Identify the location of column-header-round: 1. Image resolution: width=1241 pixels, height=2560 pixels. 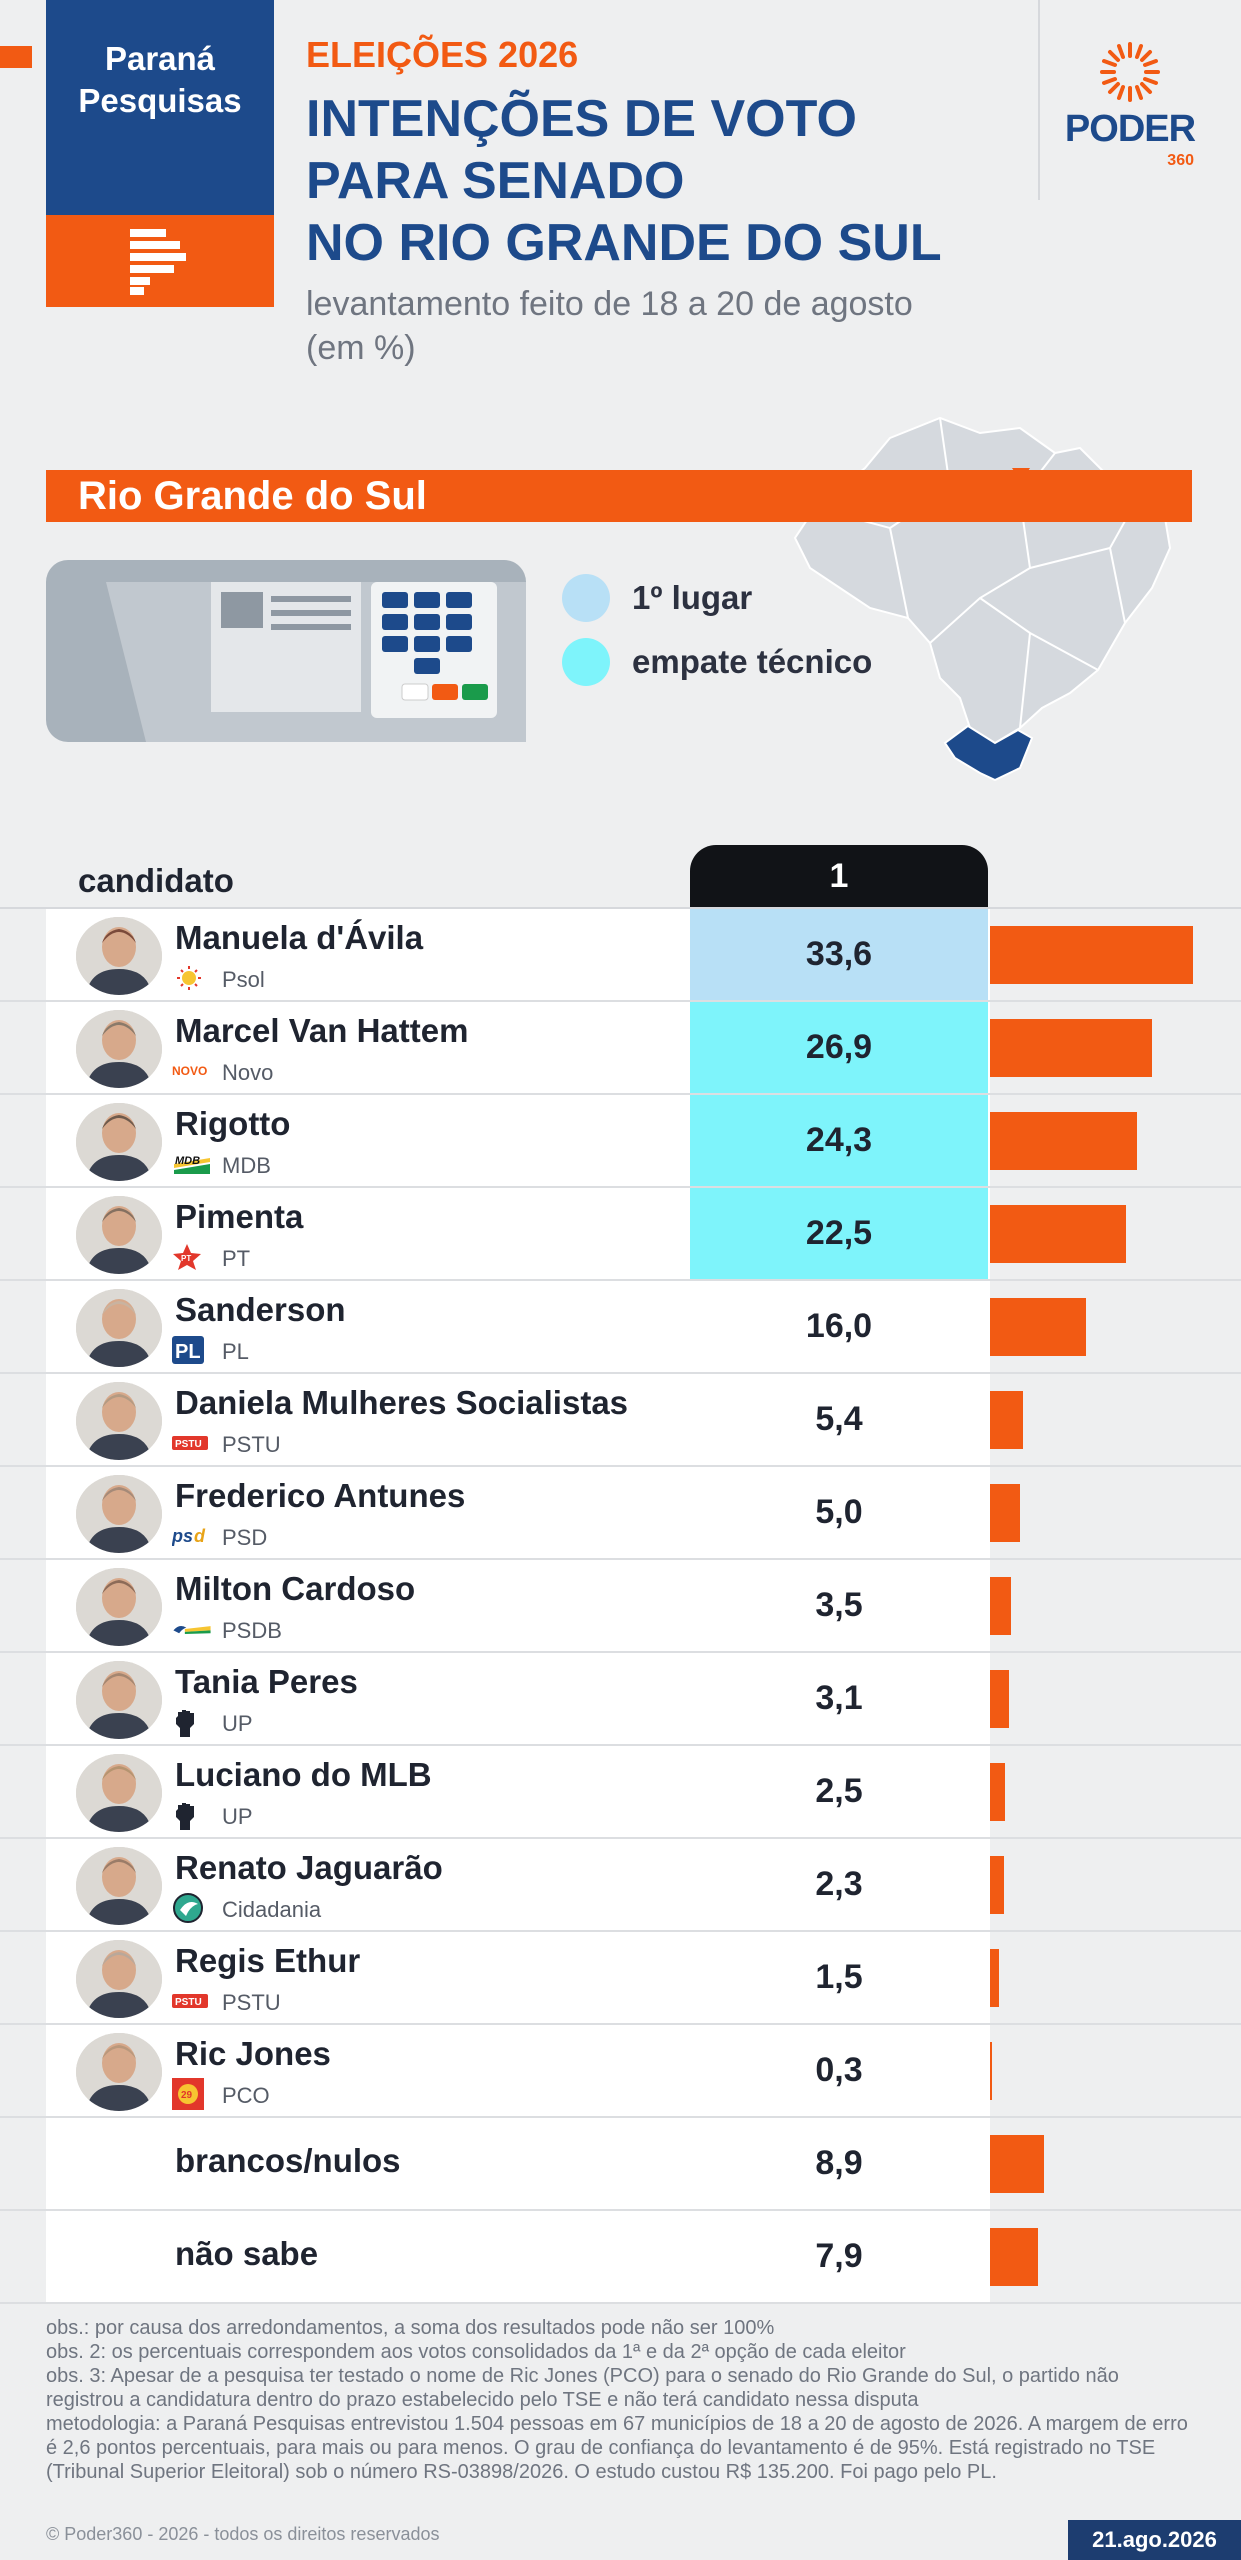
(839, 876).